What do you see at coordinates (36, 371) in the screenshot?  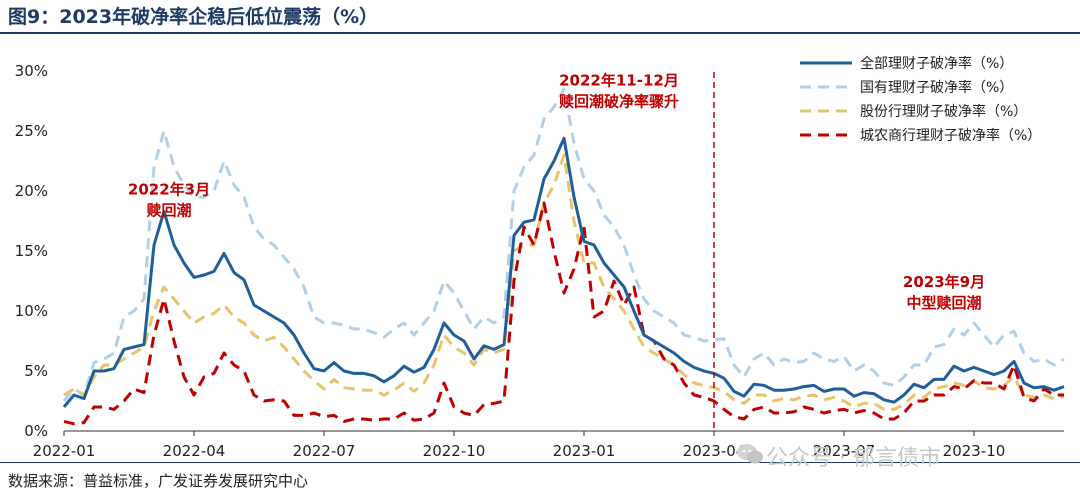 I see `y-tick-label: 5%` at bounding box center [36, 371].